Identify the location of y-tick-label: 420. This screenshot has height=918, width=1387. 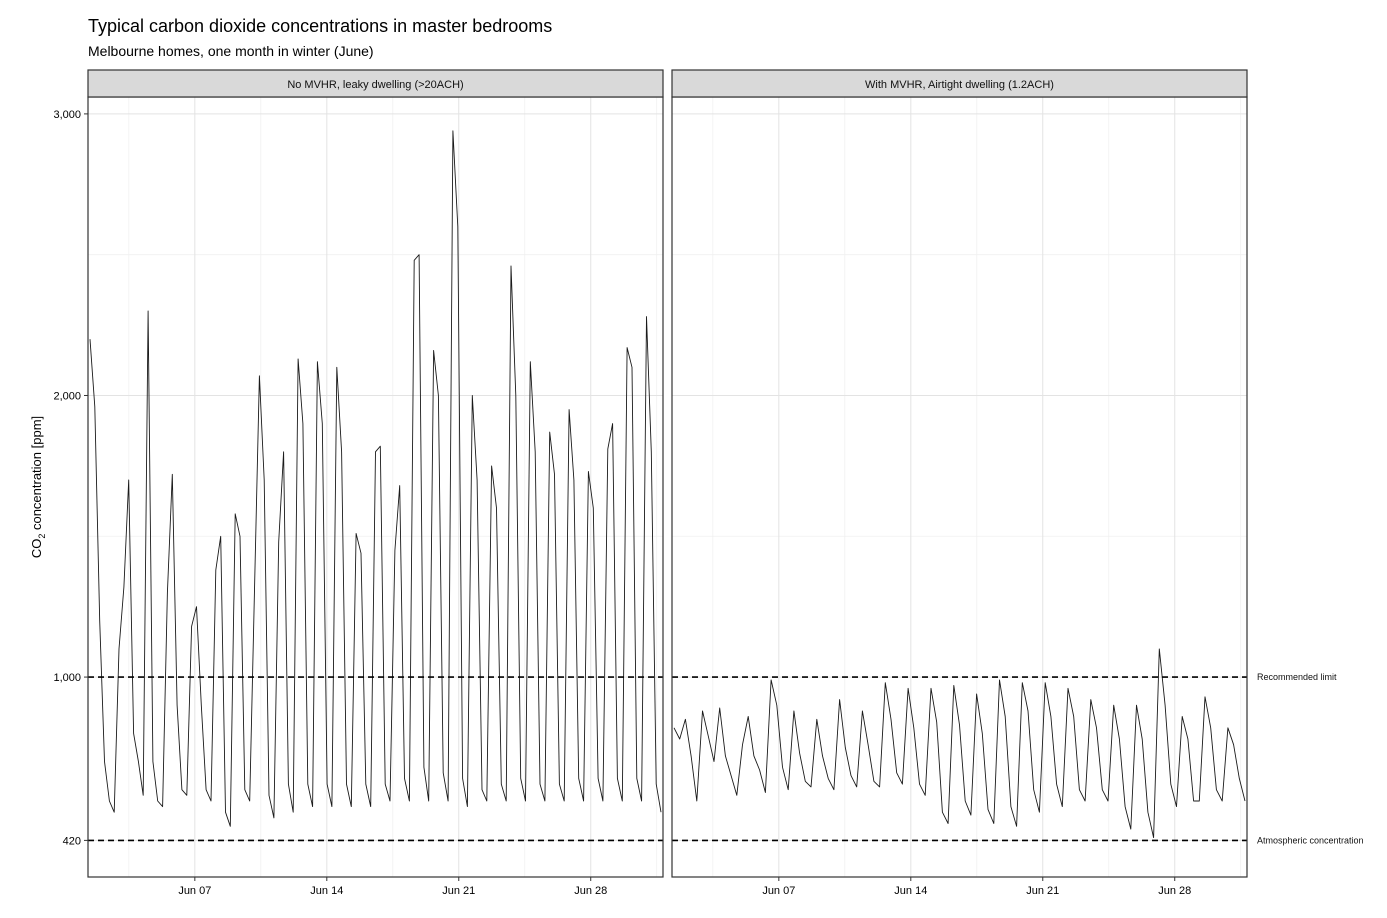
(72, 841).